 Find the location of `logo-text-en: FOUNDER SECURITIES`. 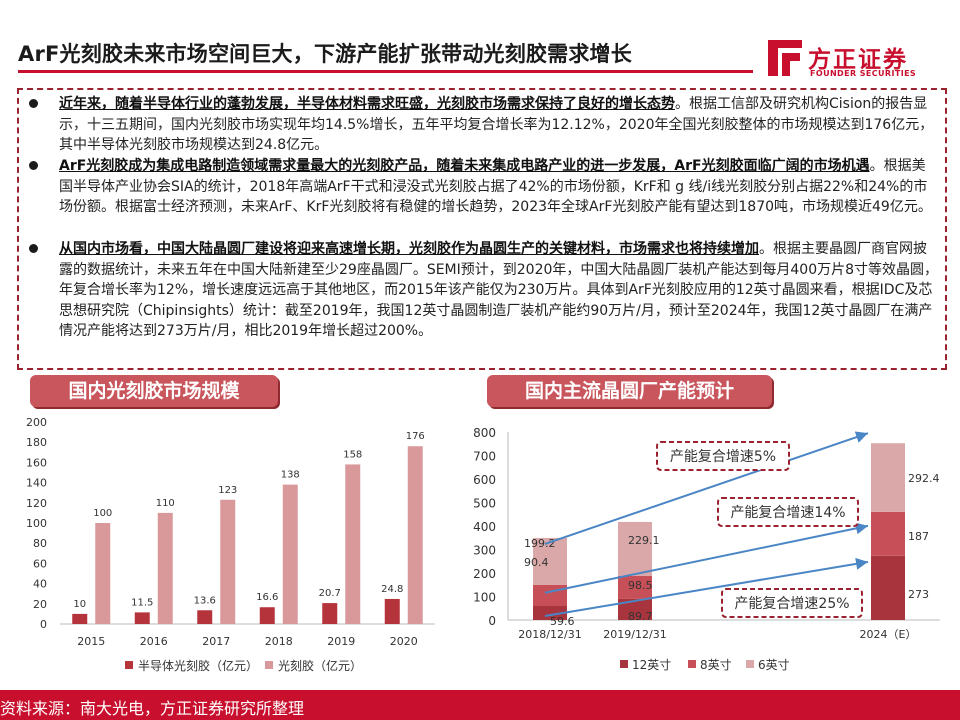

logo-text-en: FOUNDER SECURITIES is located at coordinates (863, 73).